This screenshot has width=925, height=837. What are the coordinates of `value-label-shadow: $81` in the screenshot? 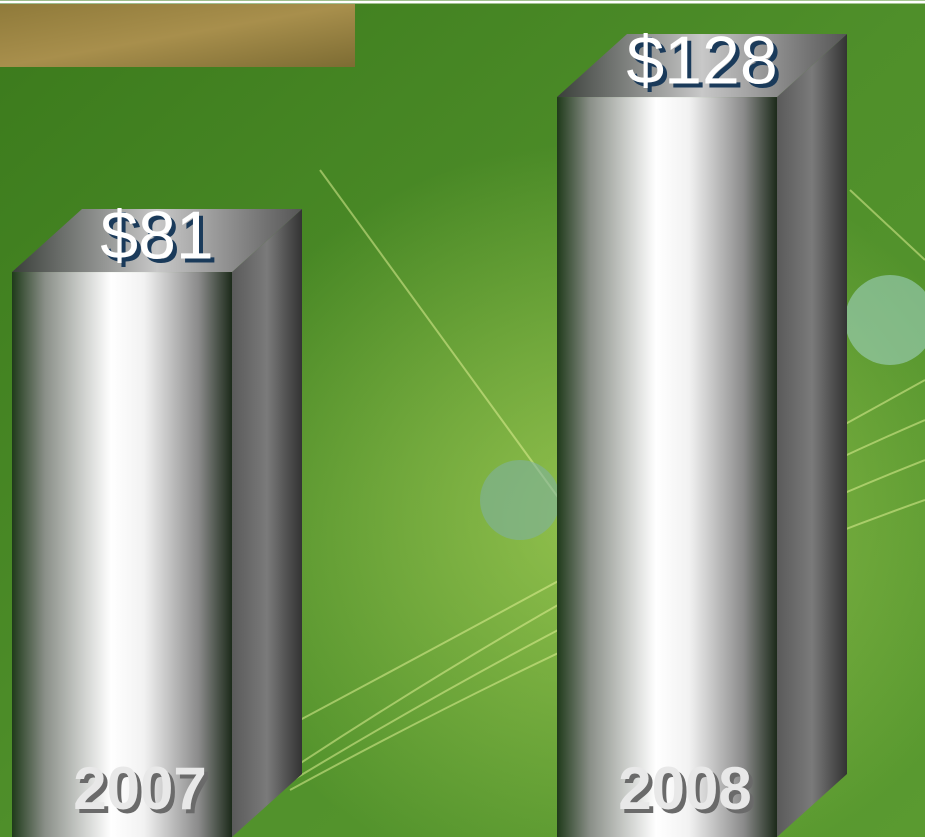 It's located at (160, 240).